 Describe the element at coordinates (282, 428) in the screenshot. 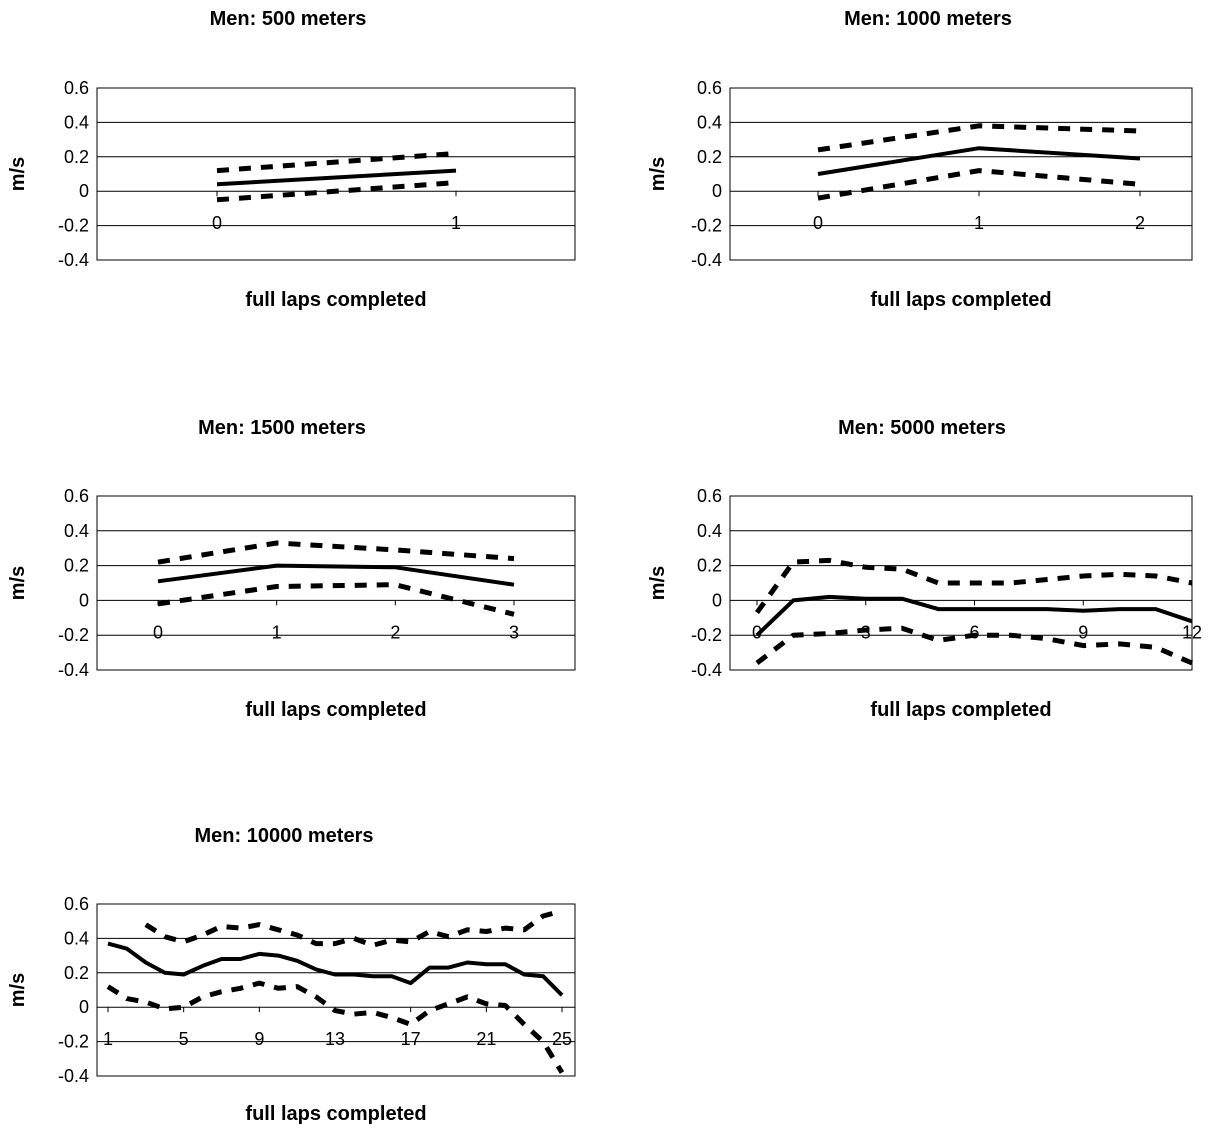

I see `chart-title: Men: 1500 meters` at that location.